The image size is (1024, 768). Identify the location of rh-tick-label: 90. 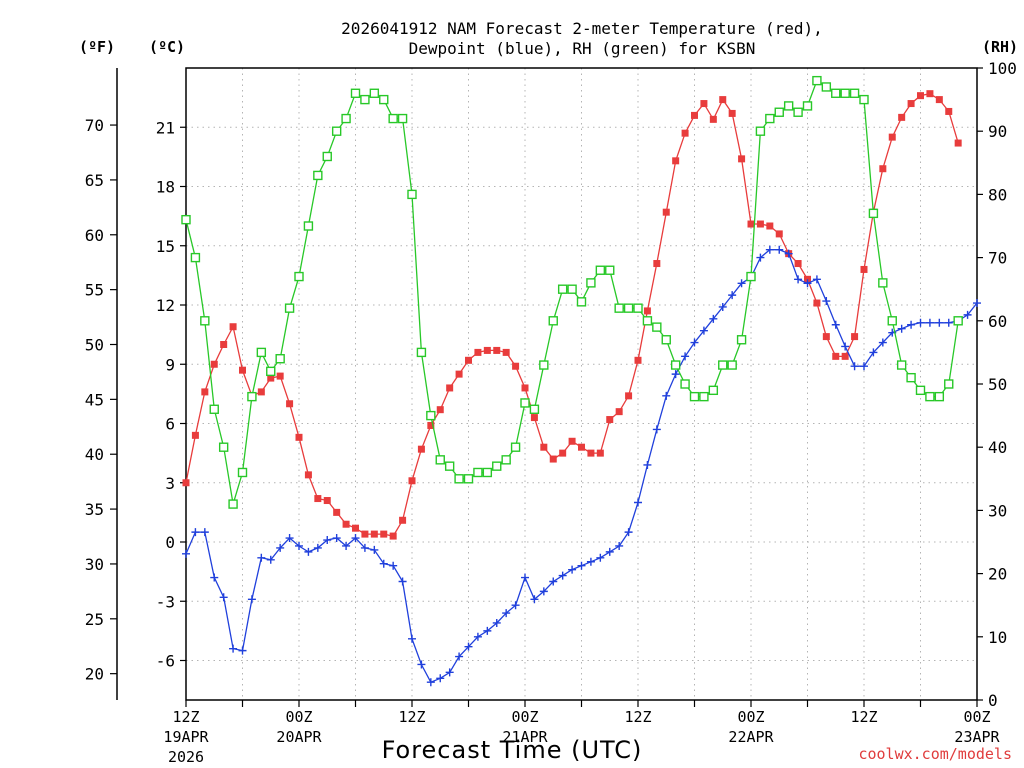
(997, 131).